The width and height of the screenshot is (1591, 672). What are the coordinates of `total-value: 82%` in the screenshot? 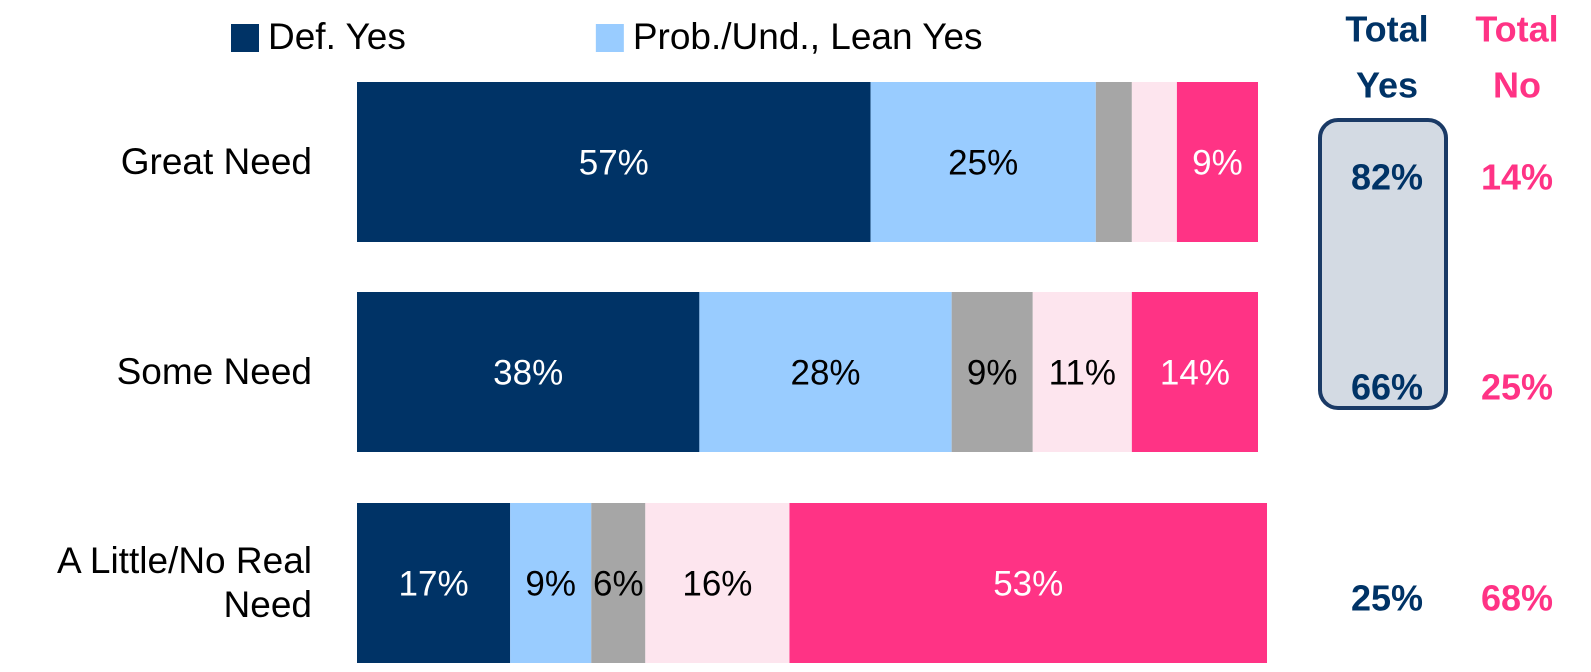 It's located at (1387, 177).